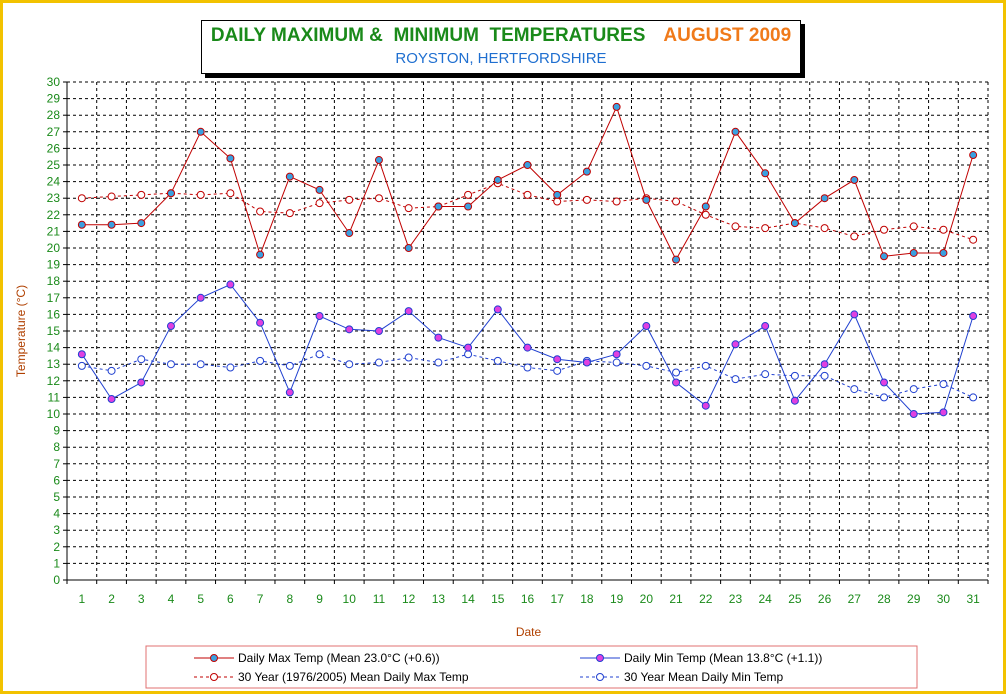 The width and height of the screenshot is (1006, 694). What do you see at coordinates (944, 599) in the screenshot?
I see `x-tick-label: 30` at bounding box center [944, 599].